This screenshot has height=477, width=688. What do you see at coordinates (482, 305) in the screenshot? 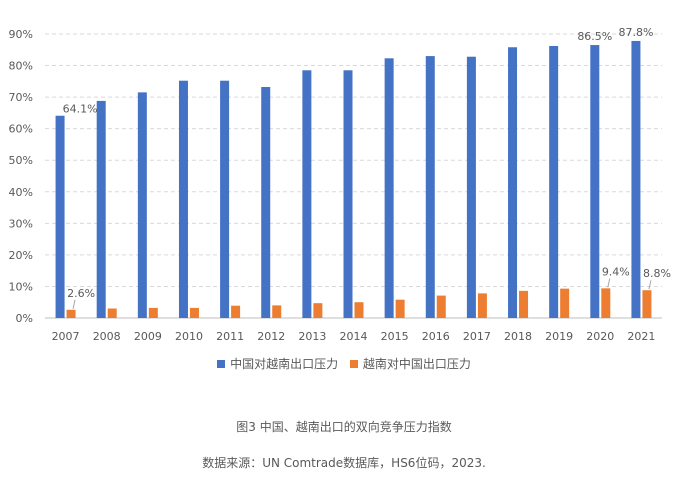
I see `bar-series-2-2017` at bounding box center [482, 305].